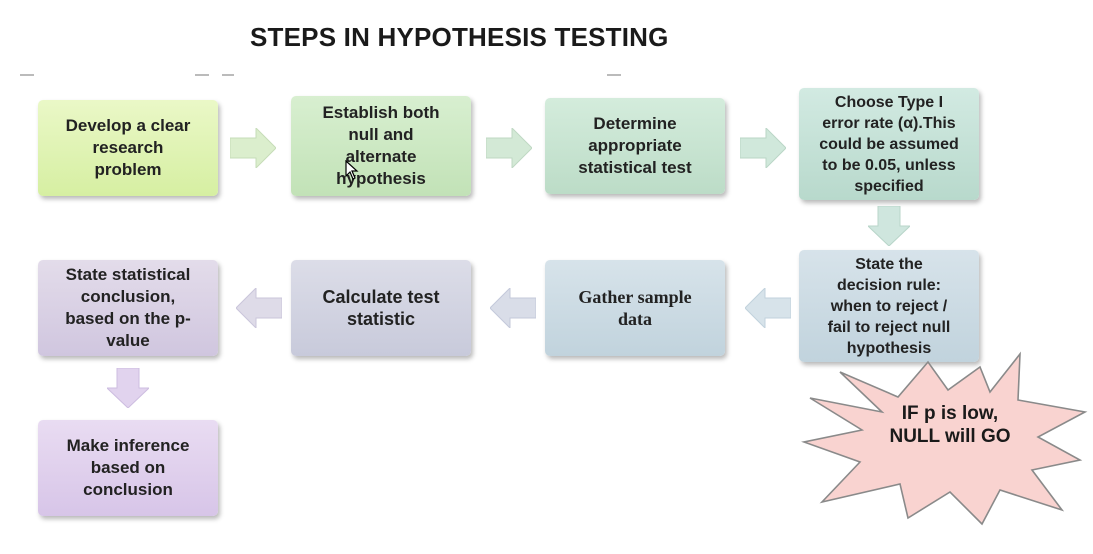 Image resolution: width=1093 pixels, height=554 pixels. Describe the element at coordinates (128, 274) in the screenshot. I see `step-line: State statistical` at that location.